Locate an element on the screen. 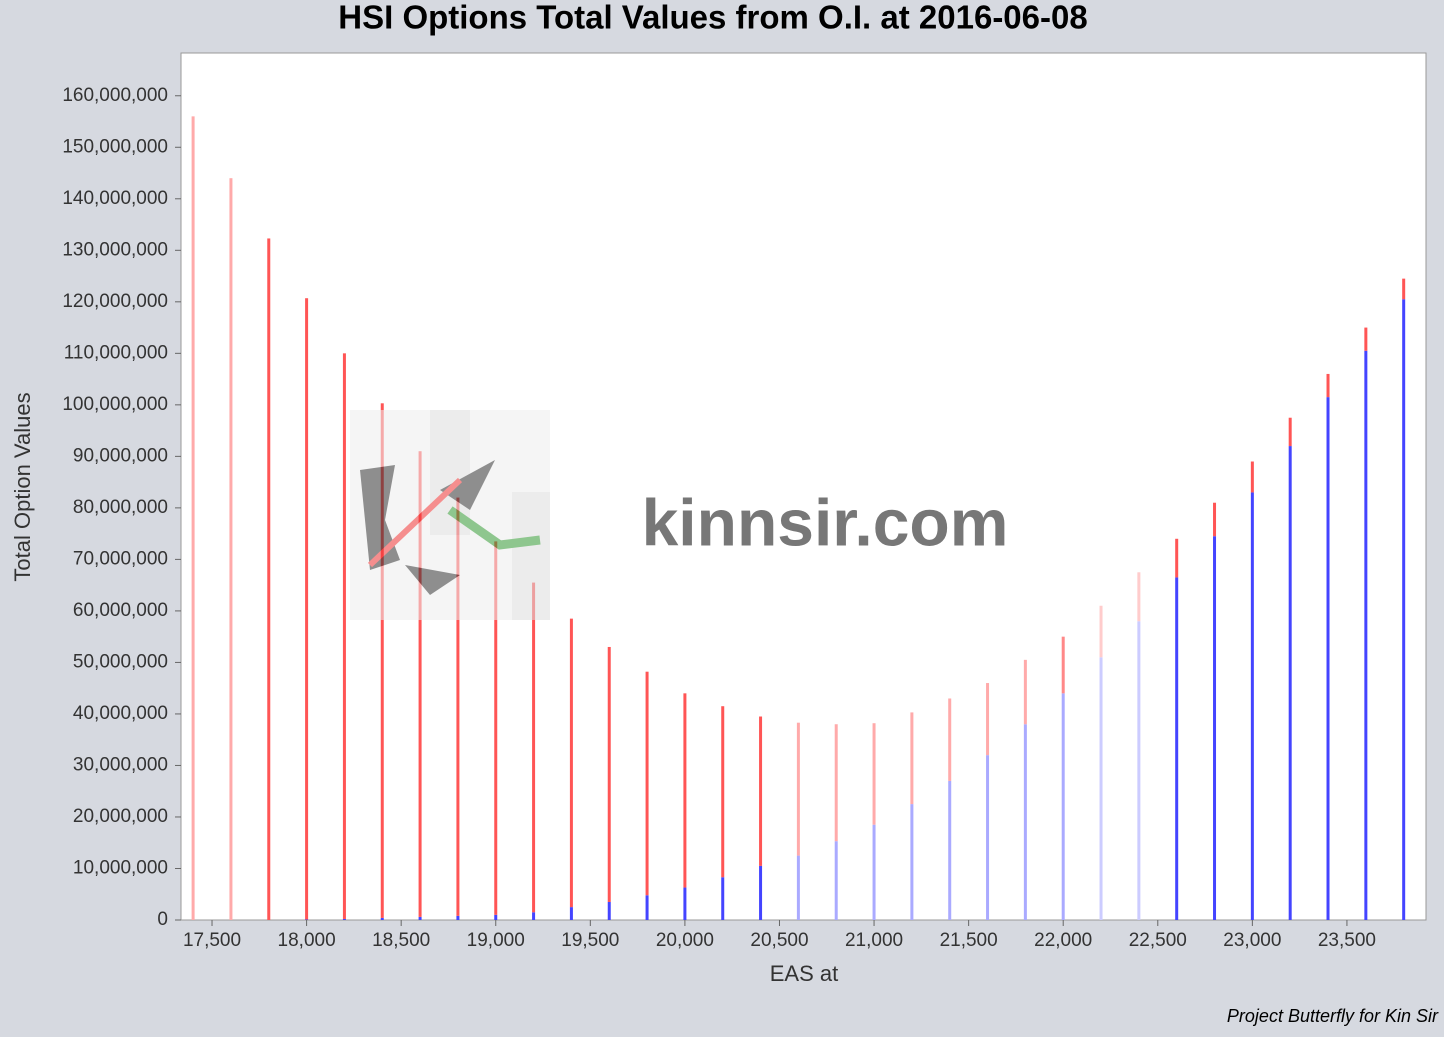 The width and height of the screenshot is (1444, 1037). y-tick-label: 0 is located at coordinates (162, 919).